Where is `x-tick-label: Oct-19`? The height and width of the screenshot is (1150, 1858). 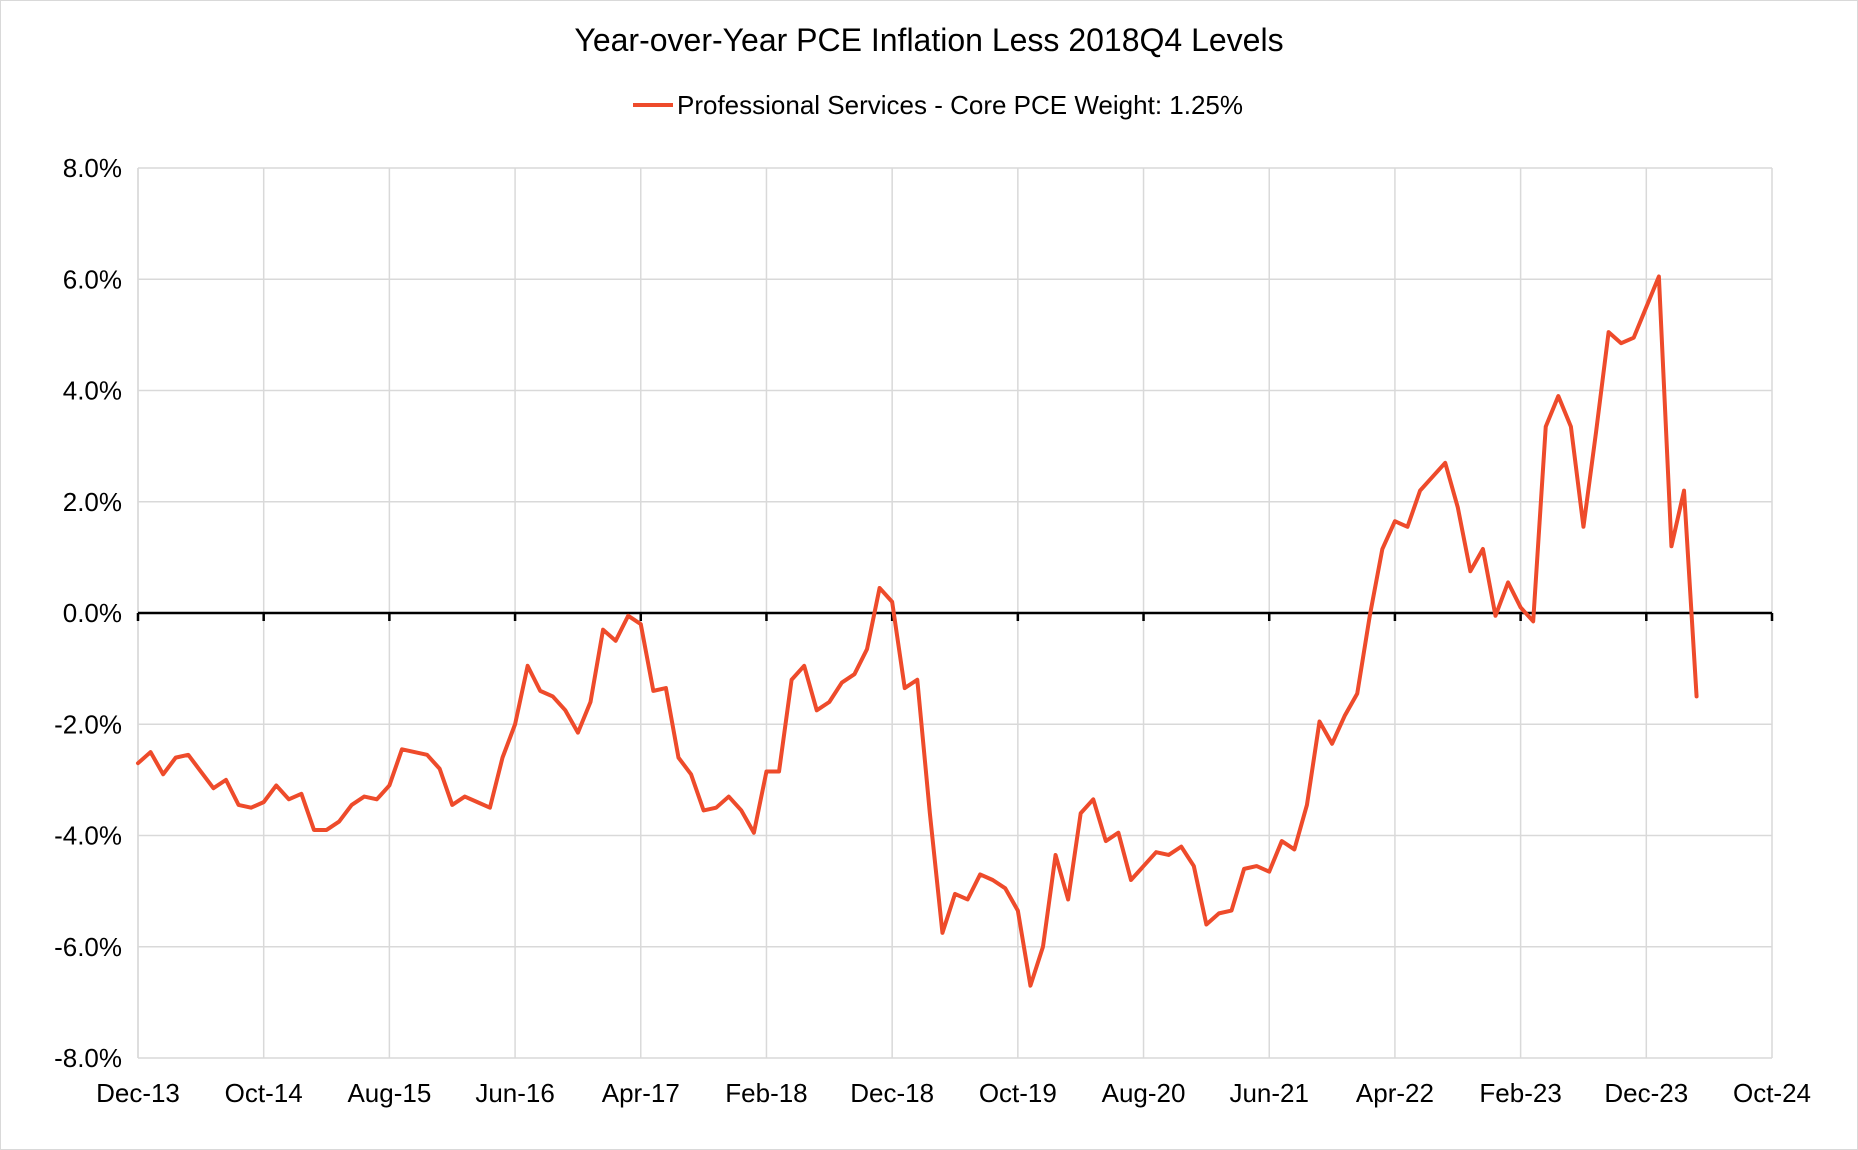 x-tick-label: Oct-19 is located at coordinates (1018, 1093).